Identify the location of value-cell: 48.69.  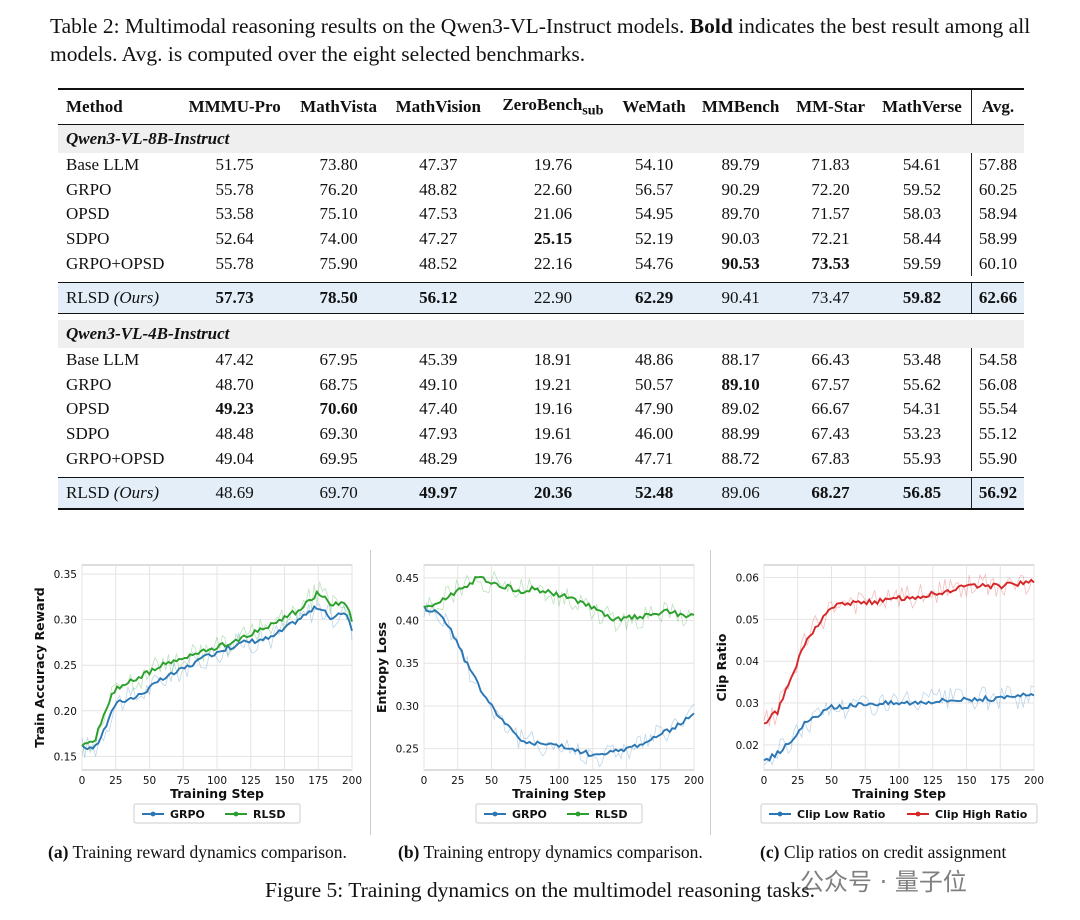
(235, 493).